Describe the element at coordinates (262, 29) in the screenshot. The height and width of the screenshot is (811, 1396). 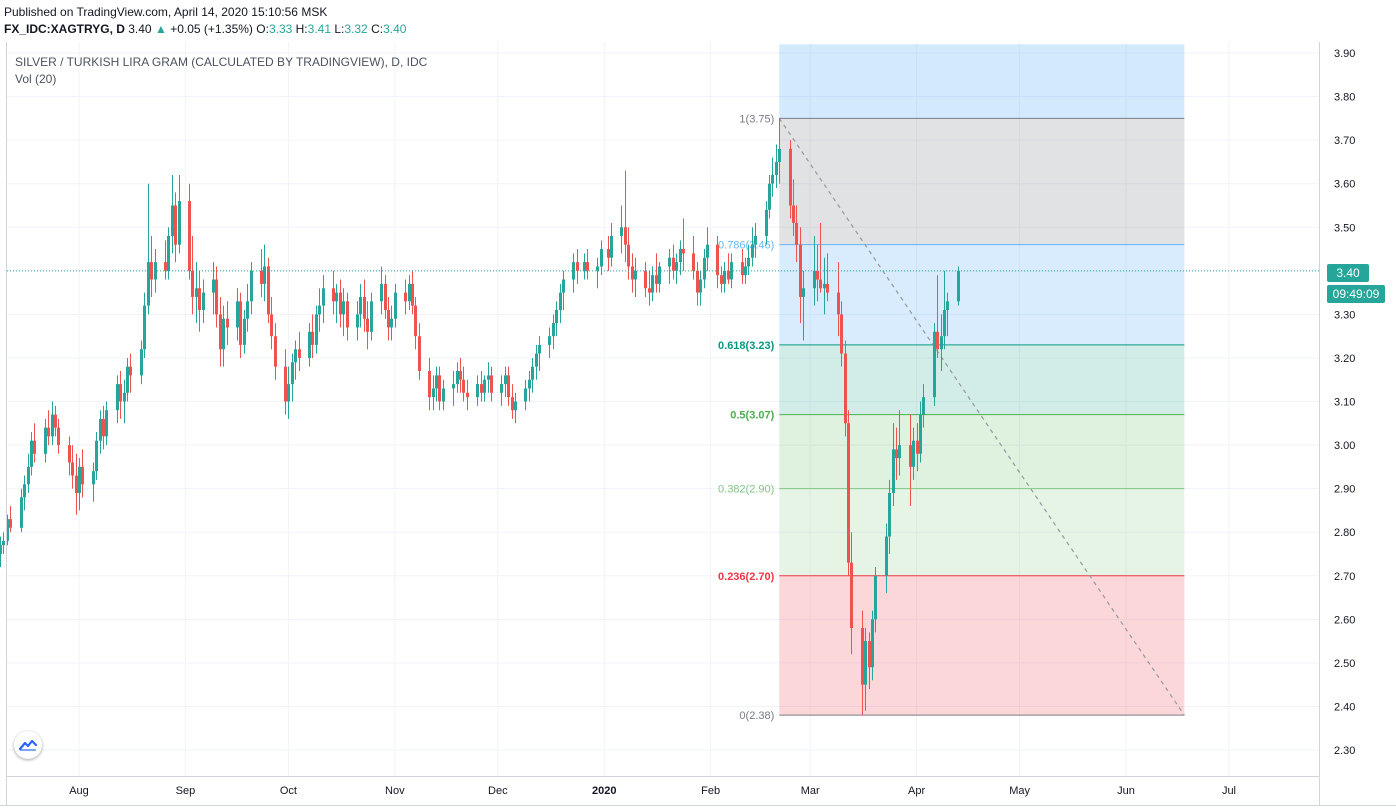
I see `open-label: O:` at that location.